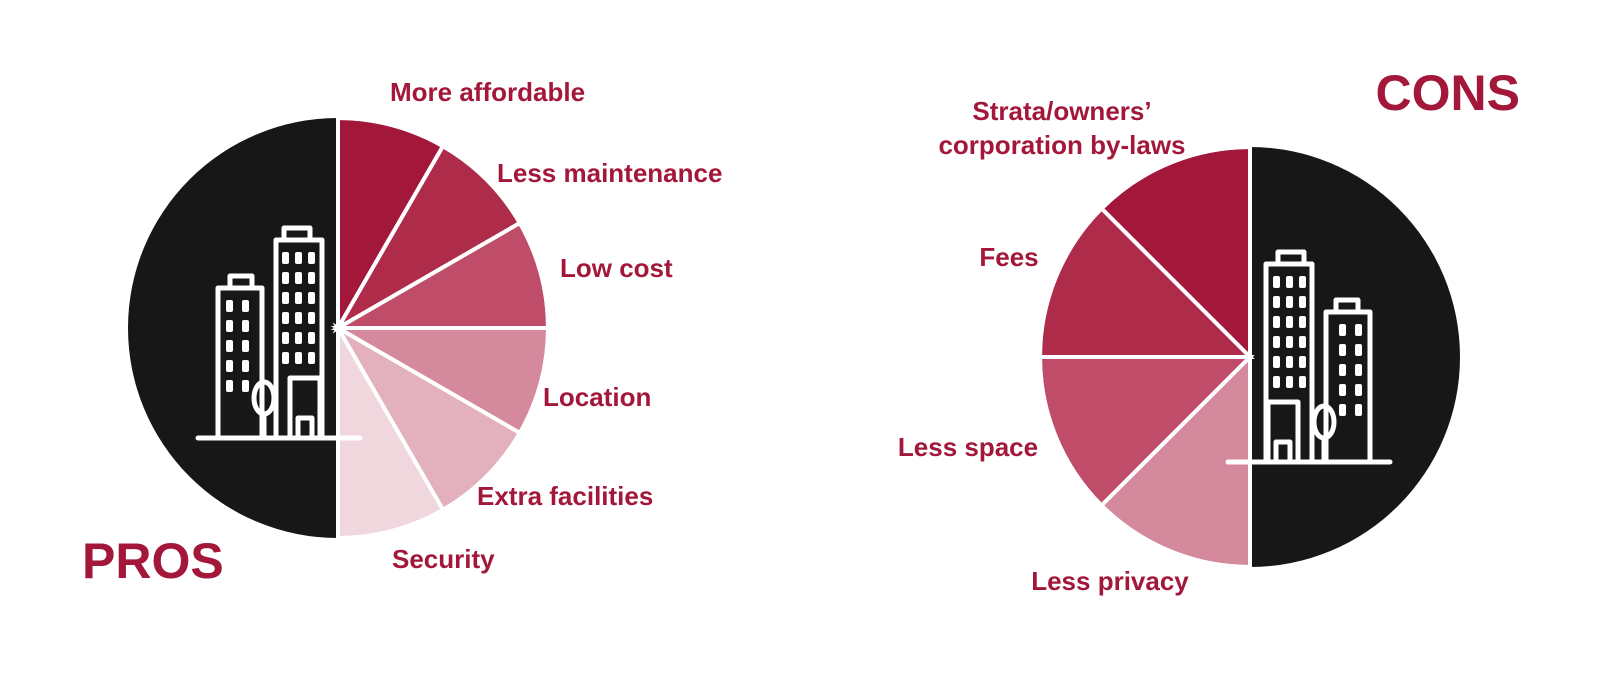  Describe the element at coordinates (443, 559) in the screenshot. I see `pros-label: Security` at that location.